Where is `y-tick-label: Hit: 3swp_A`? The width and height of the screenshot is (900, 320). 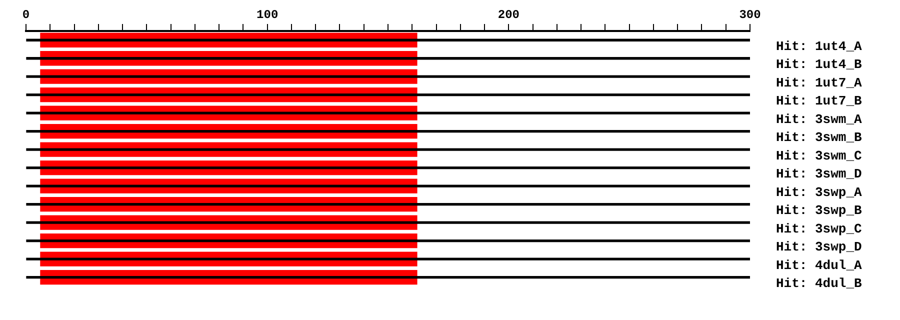
y-tick-label: Hit: 3swp_A is located at coordinates (819, 192).